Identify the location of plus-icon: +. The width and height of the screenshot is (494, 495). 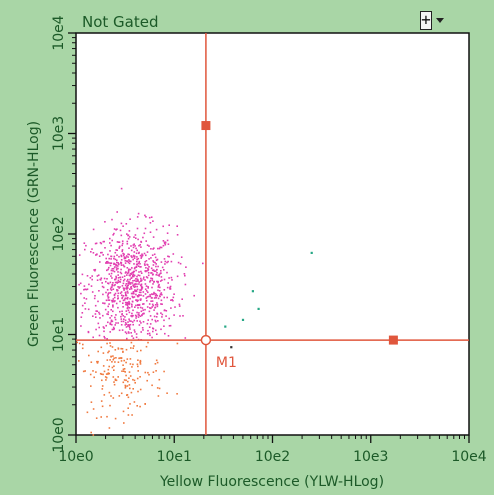
(426, 20).